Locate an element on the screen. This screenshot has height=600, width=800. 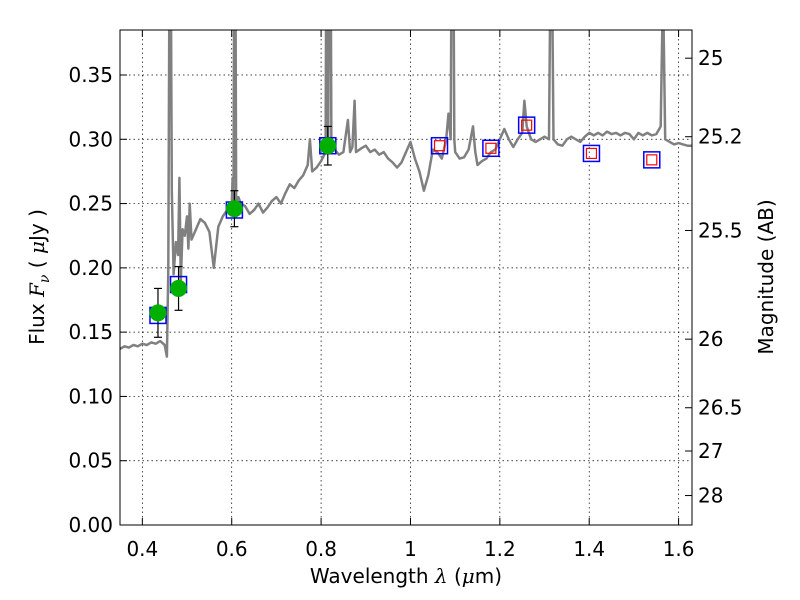
x-tick-label: 1.4 is located at coordinates (589, 549).